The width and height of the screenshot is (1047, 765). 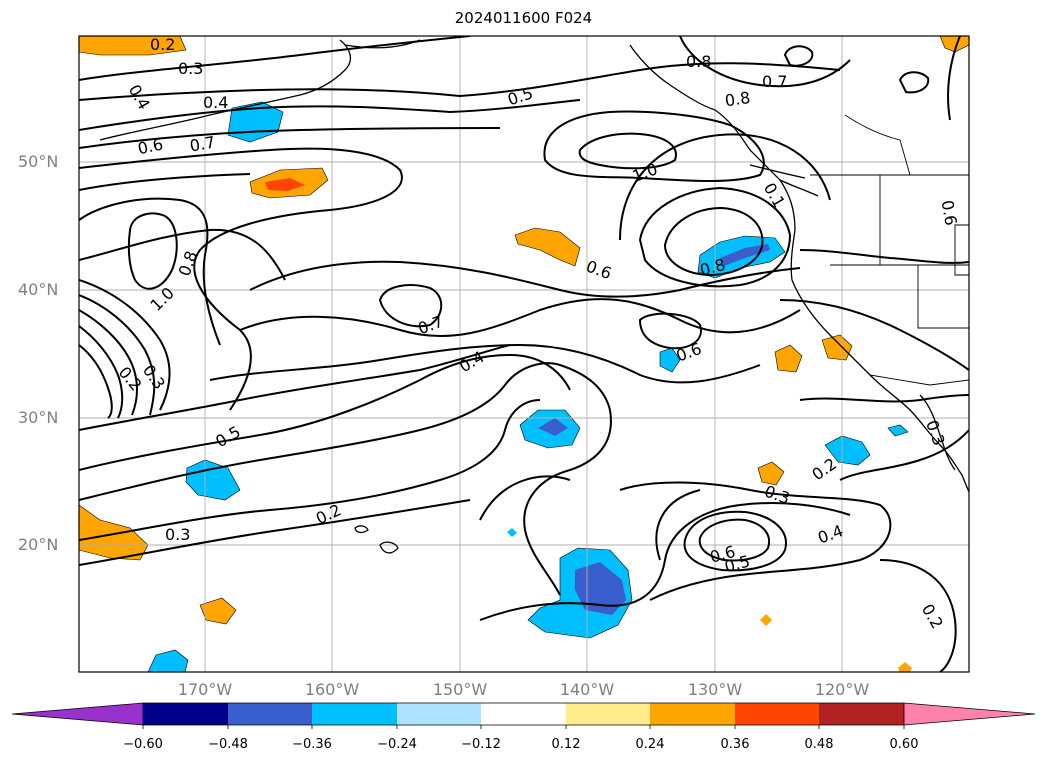 What do you see at coordinates (587, 689) in the screenshot?
I see `longitude-label: 140°W` at bounding box center [587, 689].